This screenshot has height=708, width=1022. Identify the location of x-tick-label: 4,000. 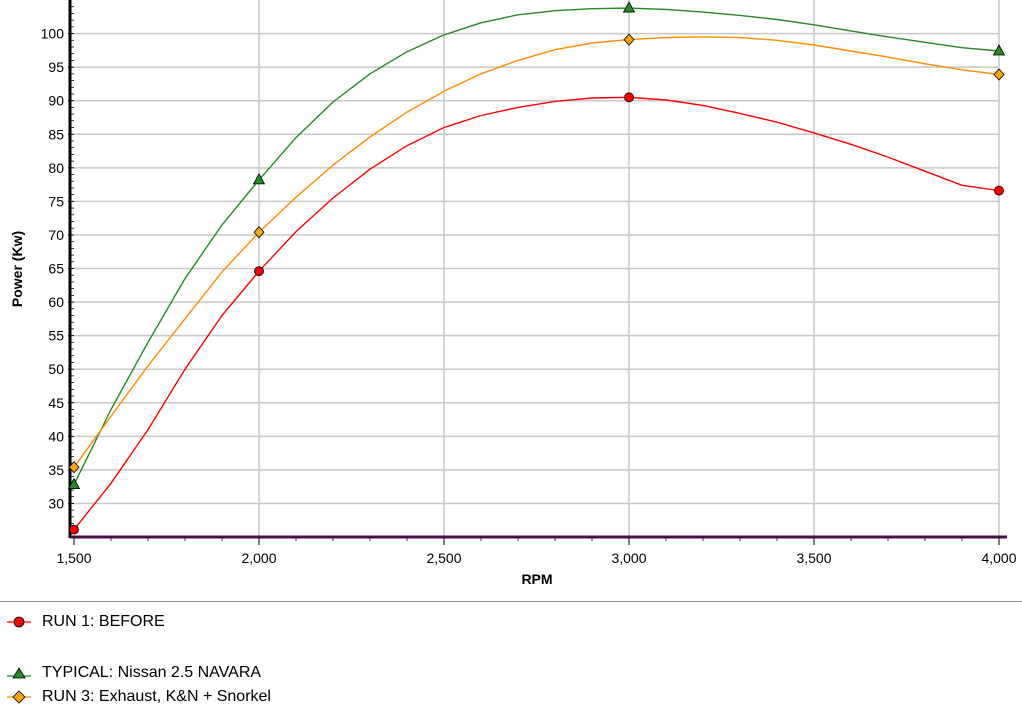
(998, 558).